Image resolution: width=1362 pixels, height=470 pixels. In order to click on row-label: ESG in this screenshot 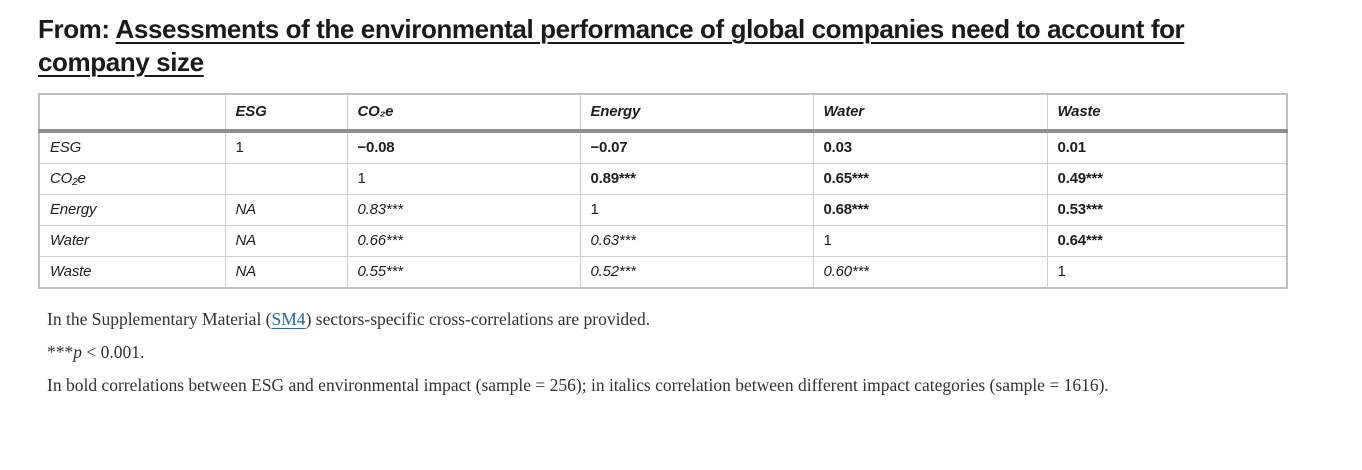, I will do `click(132, 147)`.